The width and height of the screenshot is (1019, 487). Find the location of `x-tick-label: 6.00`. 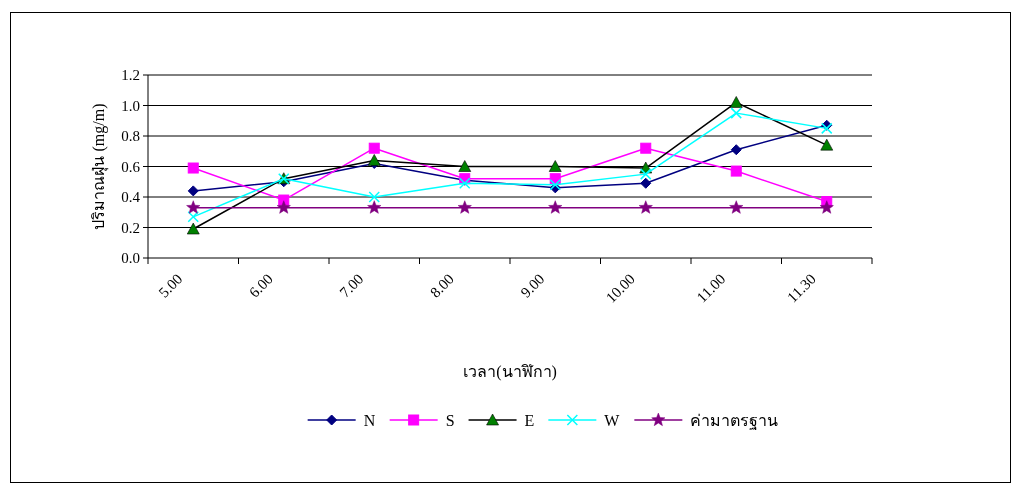

x-tick-label: 6.00 is located at coordinates (261, 285).